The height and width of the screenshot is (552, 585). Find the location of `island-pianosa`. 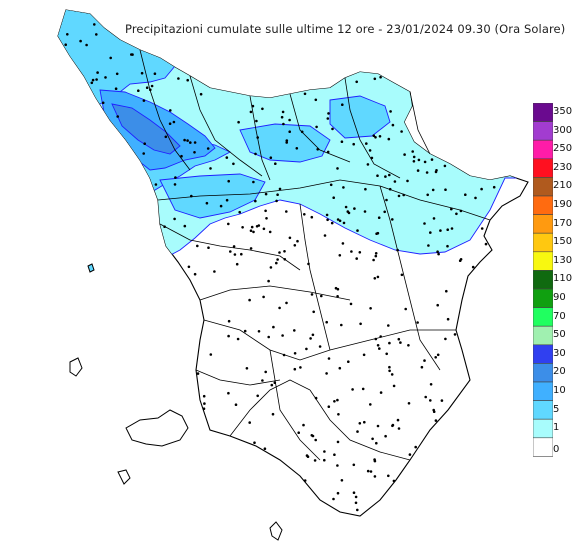

island-pianosa is located at coordinates (124, 477).